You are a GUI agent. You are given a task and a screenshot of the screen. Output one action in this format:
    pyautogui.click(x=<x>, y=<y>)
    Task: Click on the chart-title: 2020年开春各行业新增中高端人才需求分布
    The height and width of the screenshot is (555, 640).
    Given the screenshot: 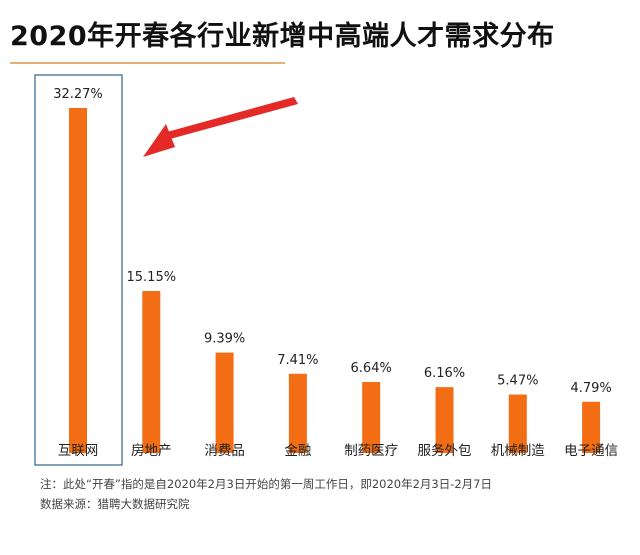 What is the action you would take?
    pyautogui.click(x=282, y=36)
    